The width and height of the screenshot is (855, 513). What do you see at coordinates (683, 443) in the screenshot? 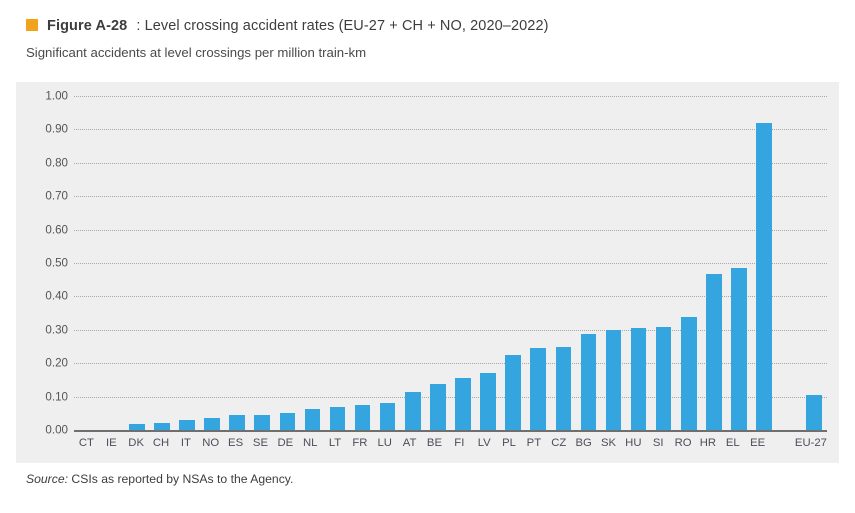
I see `x-axis-tick-label: RO` at bounding box center [683, 443].